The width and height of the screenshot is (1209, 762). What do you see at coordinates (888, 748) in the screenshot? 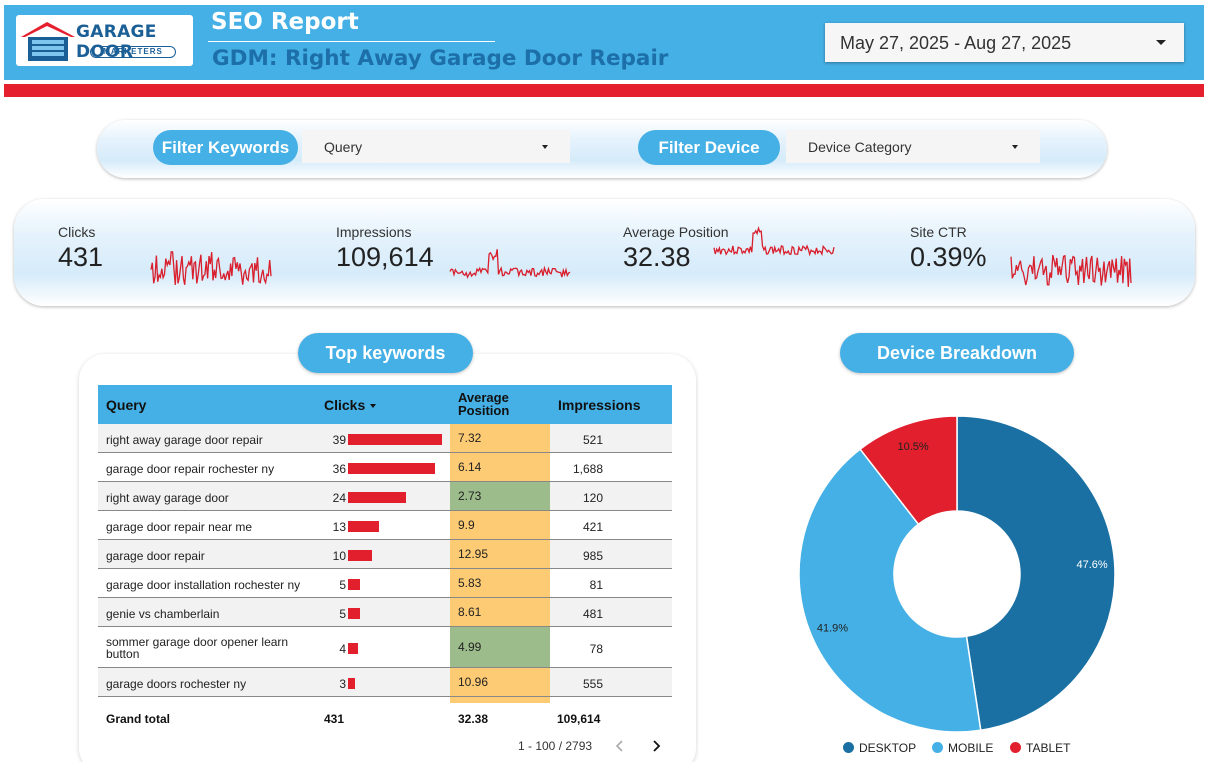
I see `legend-desktop: DESKTOP` at bounding box center [888, 748].